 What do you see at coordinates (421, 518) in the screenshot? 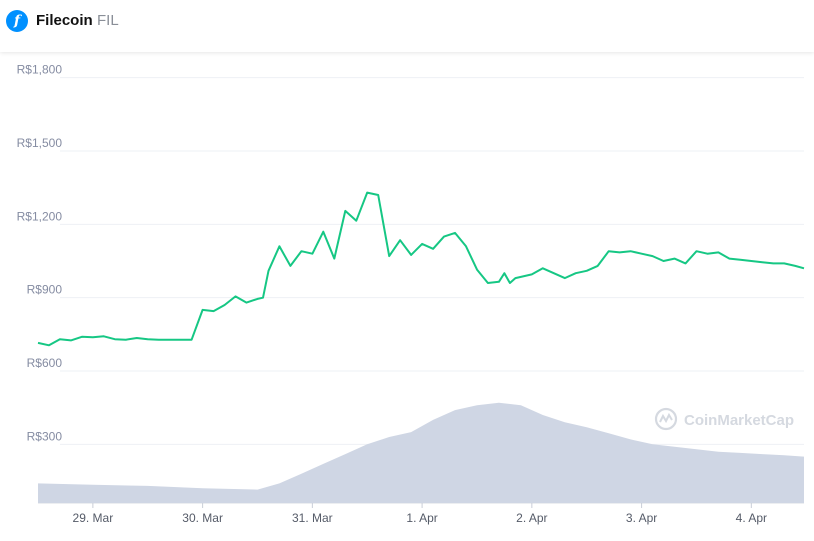
I see `x-tick-label: 1. Apr` at bounding box center [421, 518].